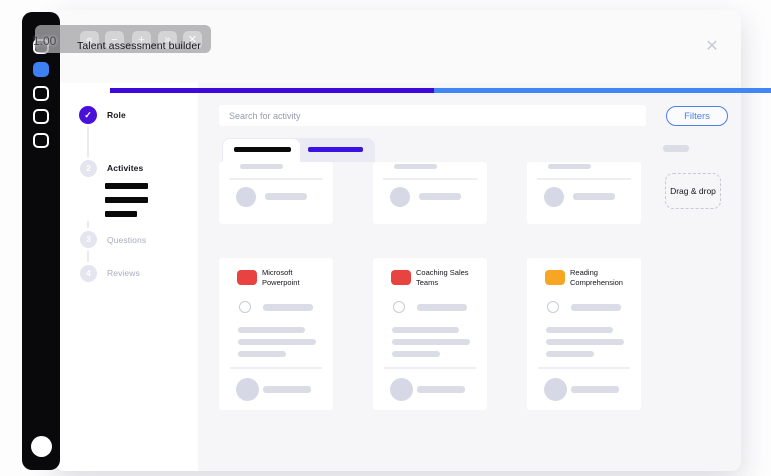 The height and width of the screenshot is (476, 771). What do you see at coordinates (602, 90) in the screenshot?
I see `progress-segment-remaining` at bounding box center [602, 90].